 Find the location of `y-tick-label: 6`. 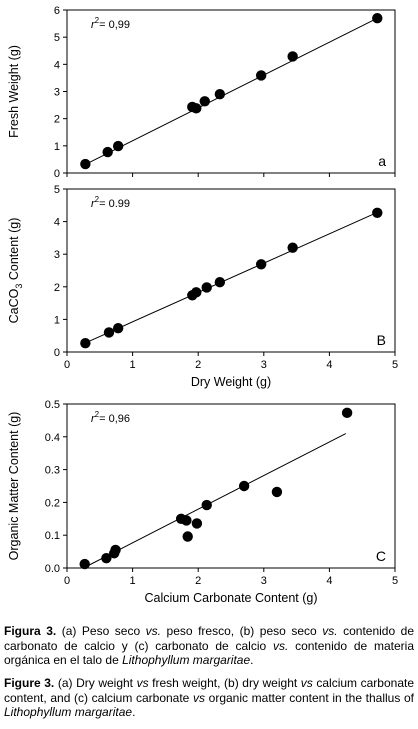

y-tick-label: 6 is located at coordinates (57, 11).